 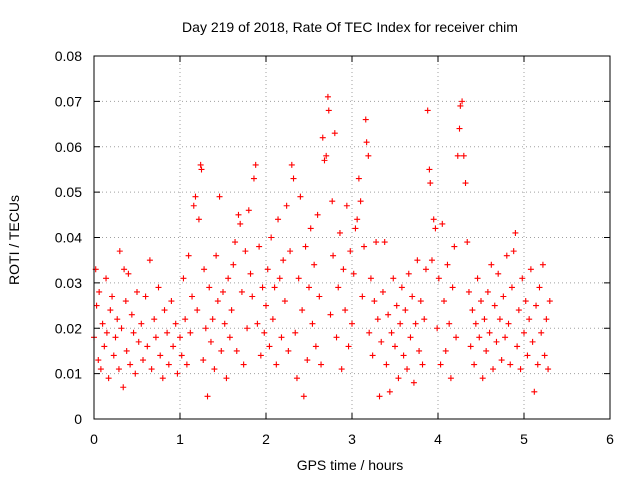 What do you see at coordinates (68, 147) in the screenshot?
I see `y-tick-label: 0.06` at bounding box center [68, 147].